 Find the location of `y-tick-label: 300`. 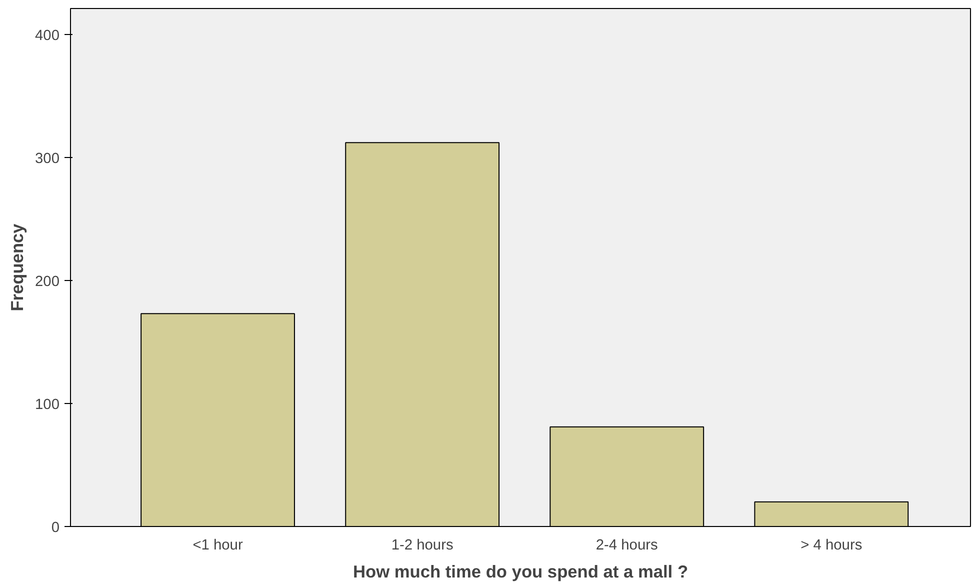

y-tick-label: 300 is located at coordinates (47, 158).